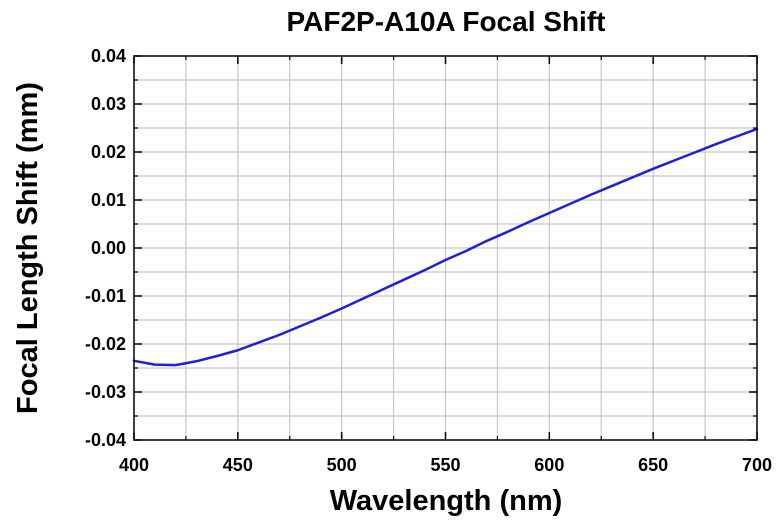 This screenshot has width=780, height=527. I want to click on x-tick-label: 650, so click(653, 465).